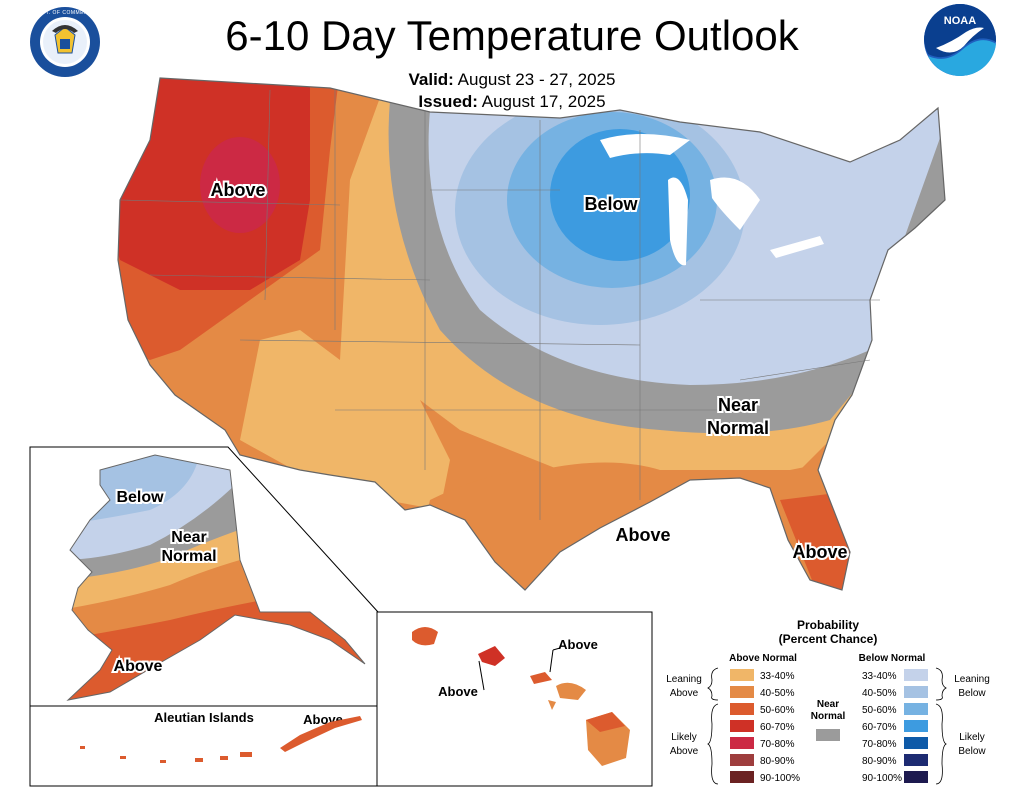 This screenshot has width=1024, height=791. Describe the element at coordinates (780, 778) in the screenshot. I see `legend-above-range: 90-100%` at that location.